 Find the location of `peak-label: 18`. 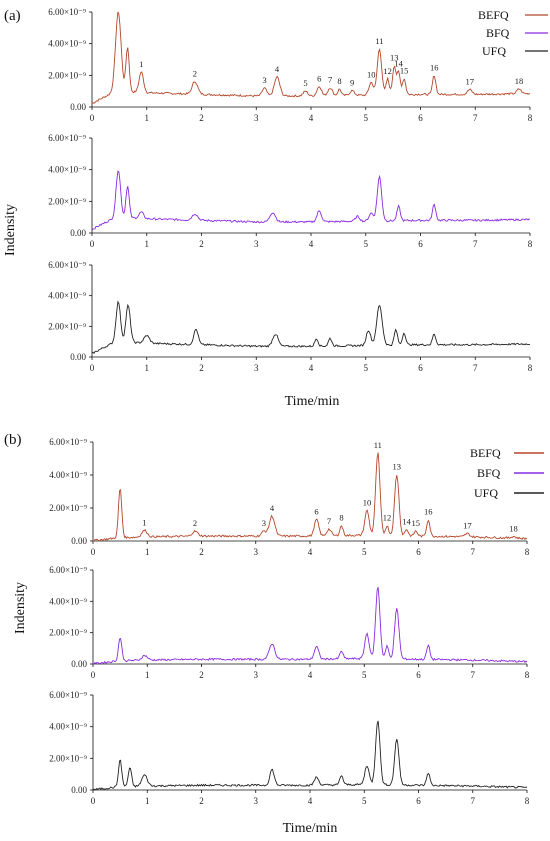

peak-label: 18 is located at coordinates (519, 81).